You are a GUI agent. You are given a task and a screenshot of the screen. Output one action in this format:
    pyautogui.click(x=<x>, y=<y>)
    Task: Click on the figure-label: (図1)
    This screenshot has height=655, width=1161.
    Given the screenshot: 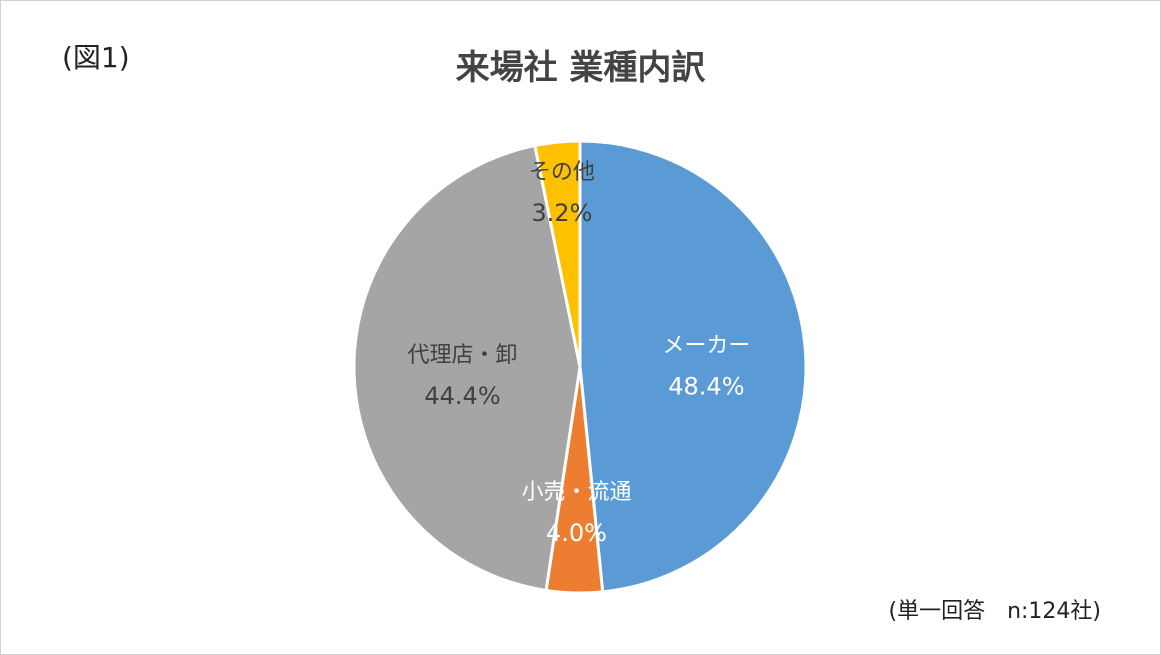 What is the action you would take?
    pyautogui.click(x=96, y=57)
    